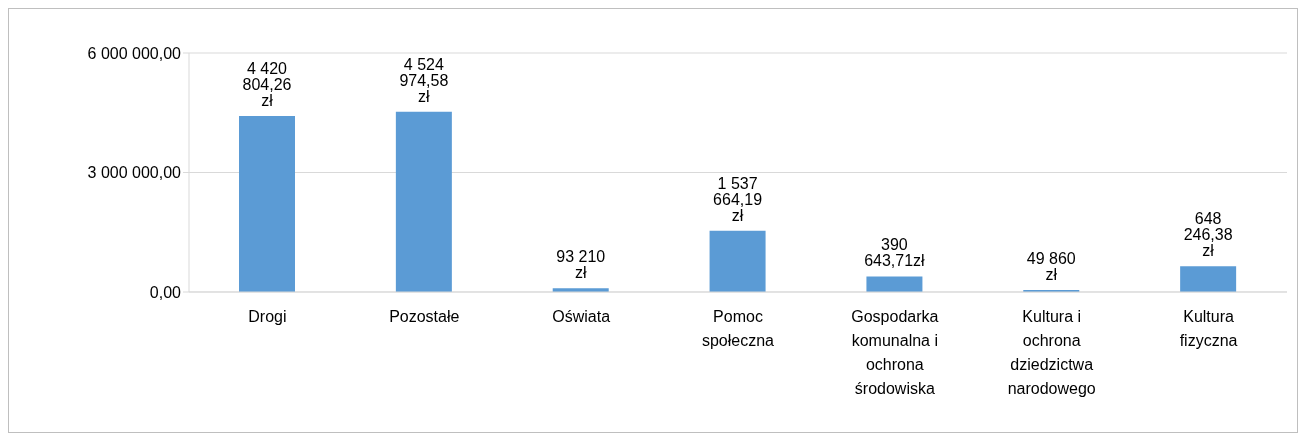  What do you see at coordinates (581, 265) in the screenshot?
I see `data-label: 93 210 zł` at bounding box center [581, 265].